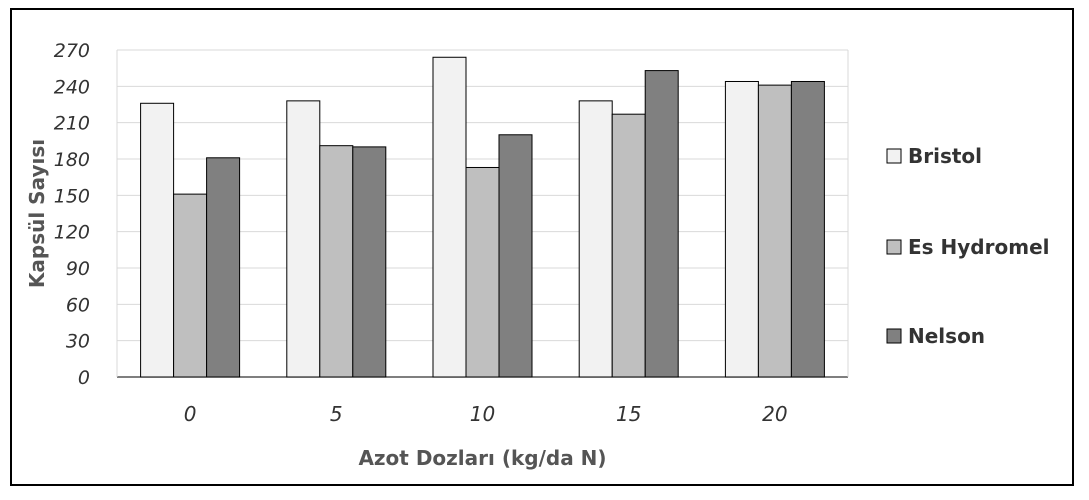  What do you see at coordinates (72, 214) in the screenshot?
I see `y-axis-ticks: 0 30 60 90 120 150 180 210 240 270` at bounding box center [72, 214].